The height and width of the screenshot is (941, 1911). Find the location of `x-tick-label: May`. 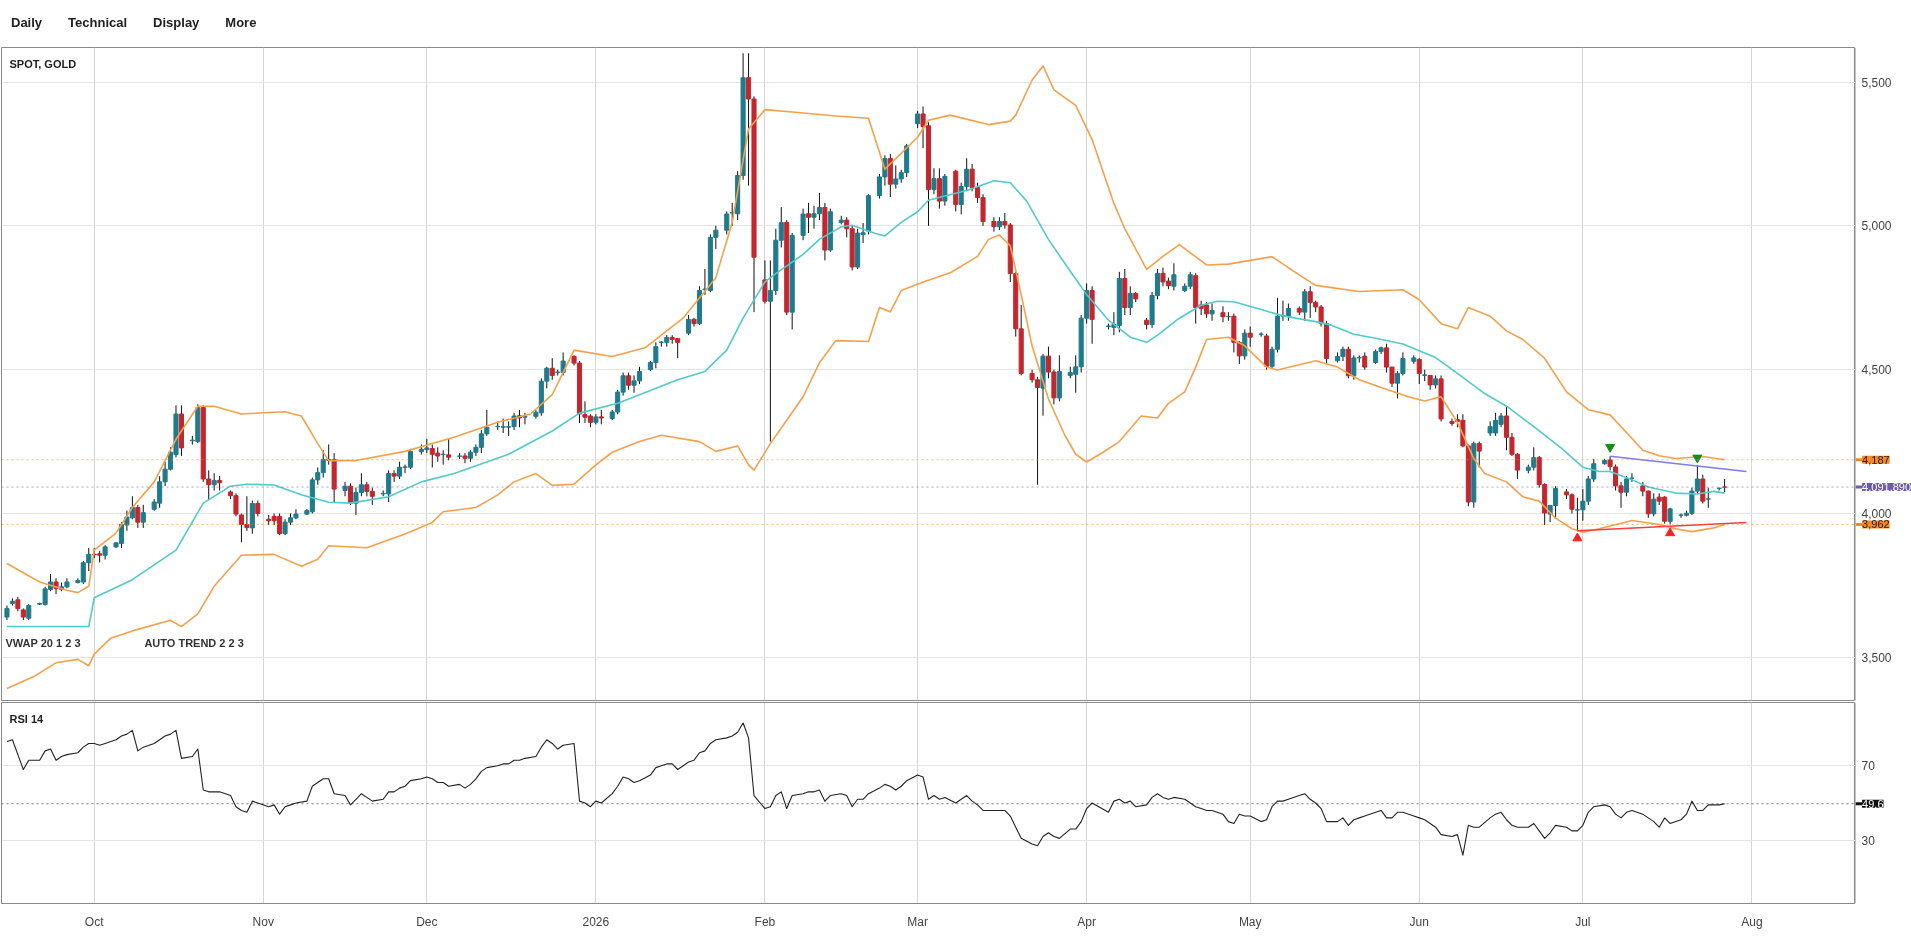

x-tick-label: May is located at coordinates (1250, 921).